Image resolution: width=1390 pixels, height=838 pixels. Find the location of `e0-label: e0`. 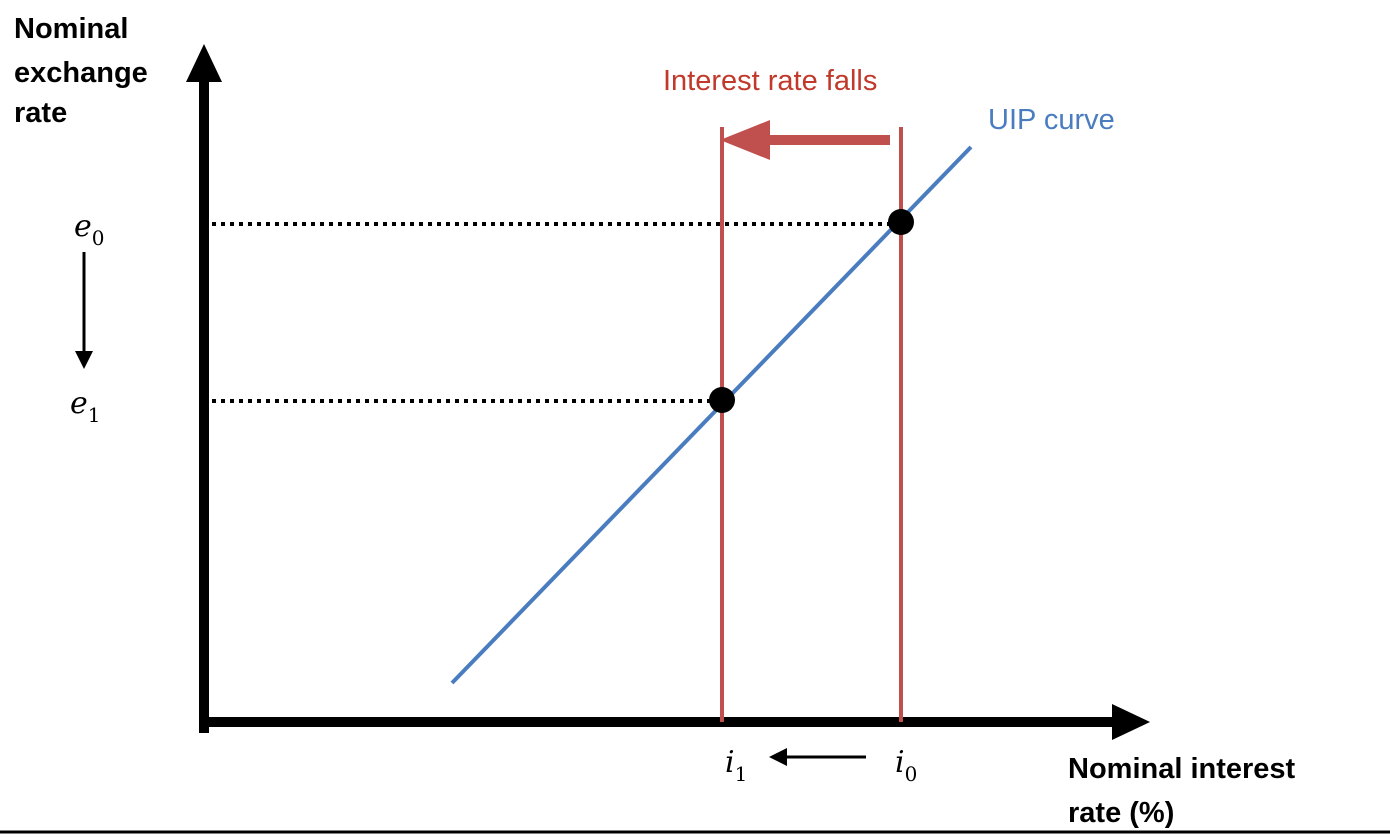

e0-label: e0 is located at coordinates (89, 229).